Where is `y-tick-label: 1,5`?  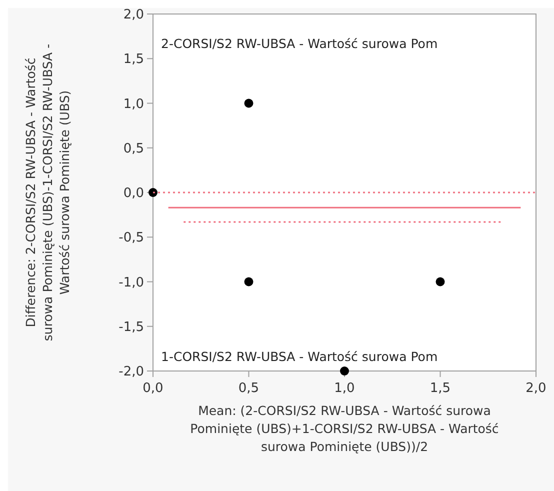
y-tick-label: 1,5 is located at coordinates (133, 60).